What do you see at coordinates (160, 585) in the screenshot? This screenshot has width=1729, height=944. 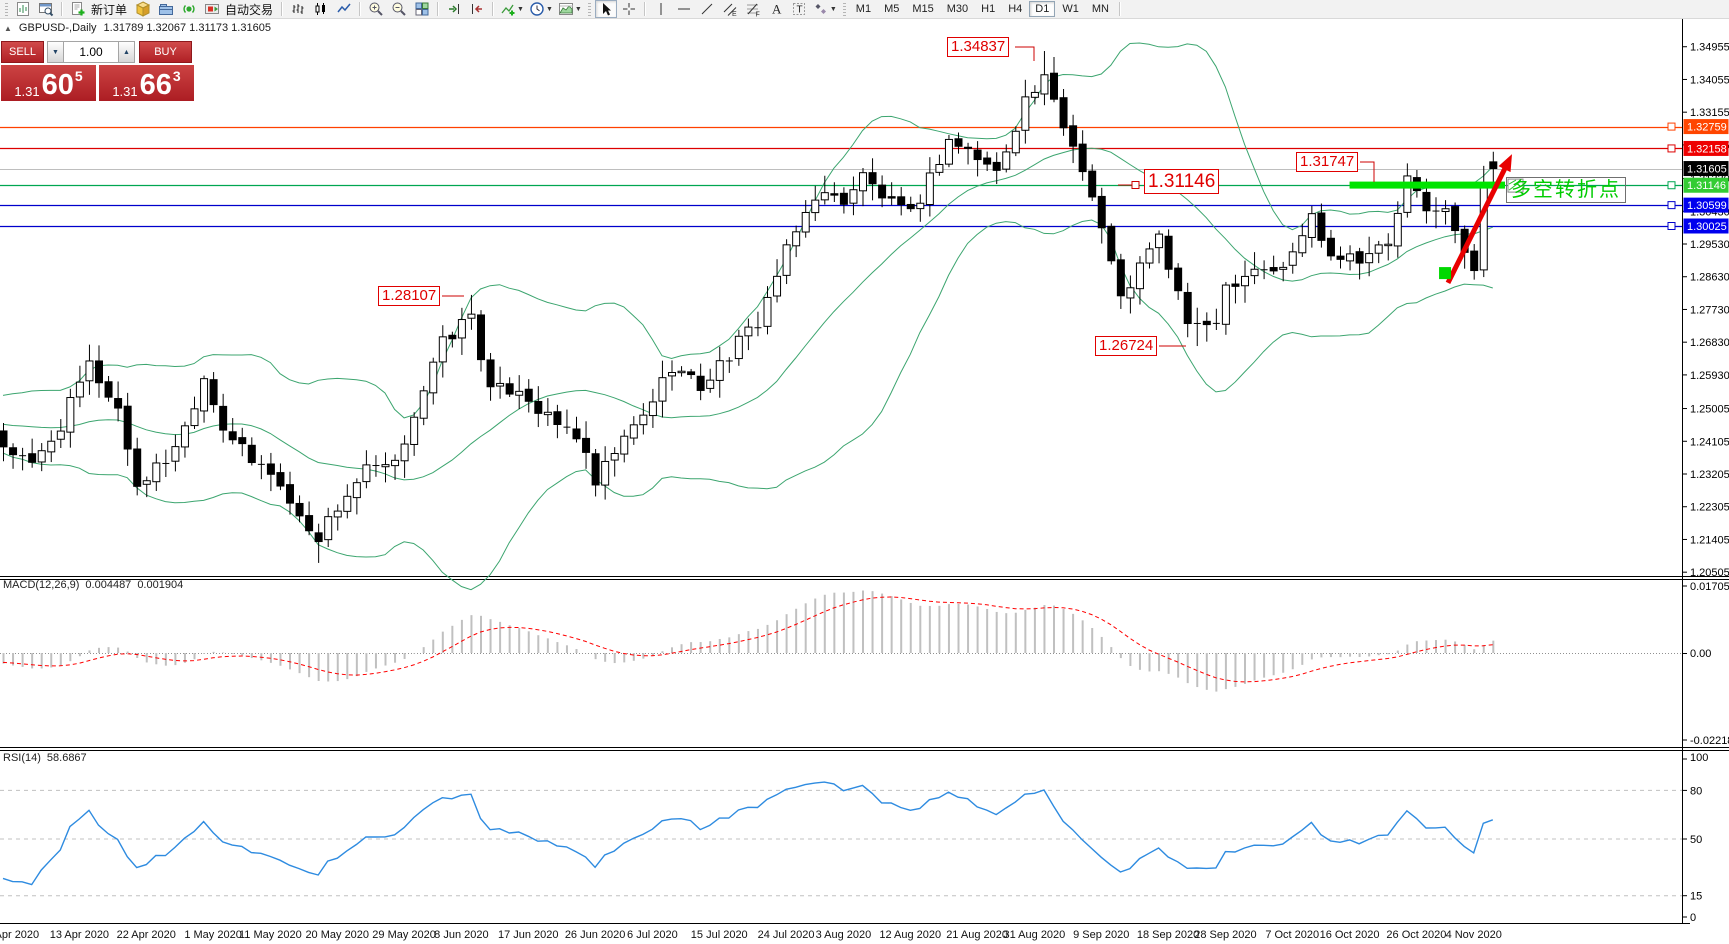 I see `macd-signal-value: 0.001904` at bounding box center [160, 585].